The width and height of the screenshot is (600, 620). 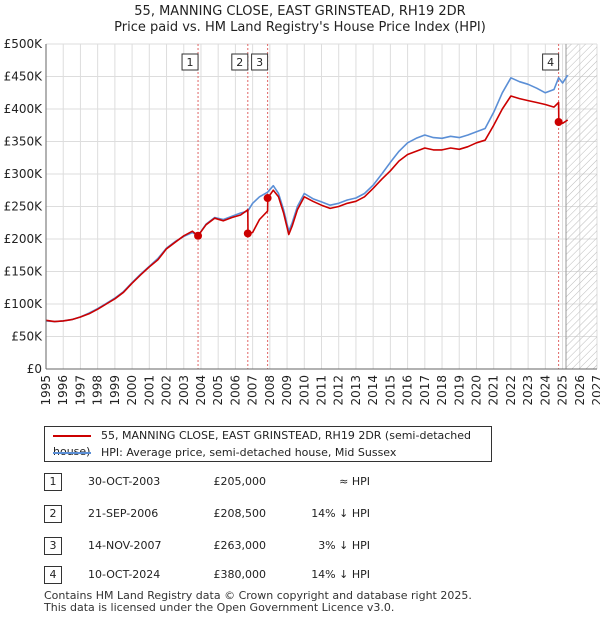 I want to click on transaction-label: 2, so click(x=239, y=62).